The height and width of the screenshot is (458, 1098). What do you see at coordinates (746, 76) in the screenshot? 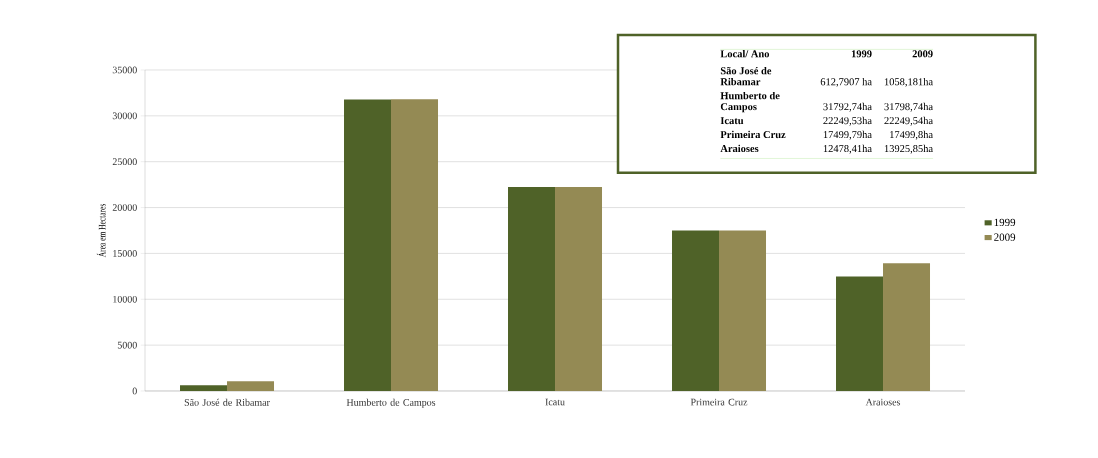
I see `category-label: São José de Ribamar` at bounding box center [746, 76].